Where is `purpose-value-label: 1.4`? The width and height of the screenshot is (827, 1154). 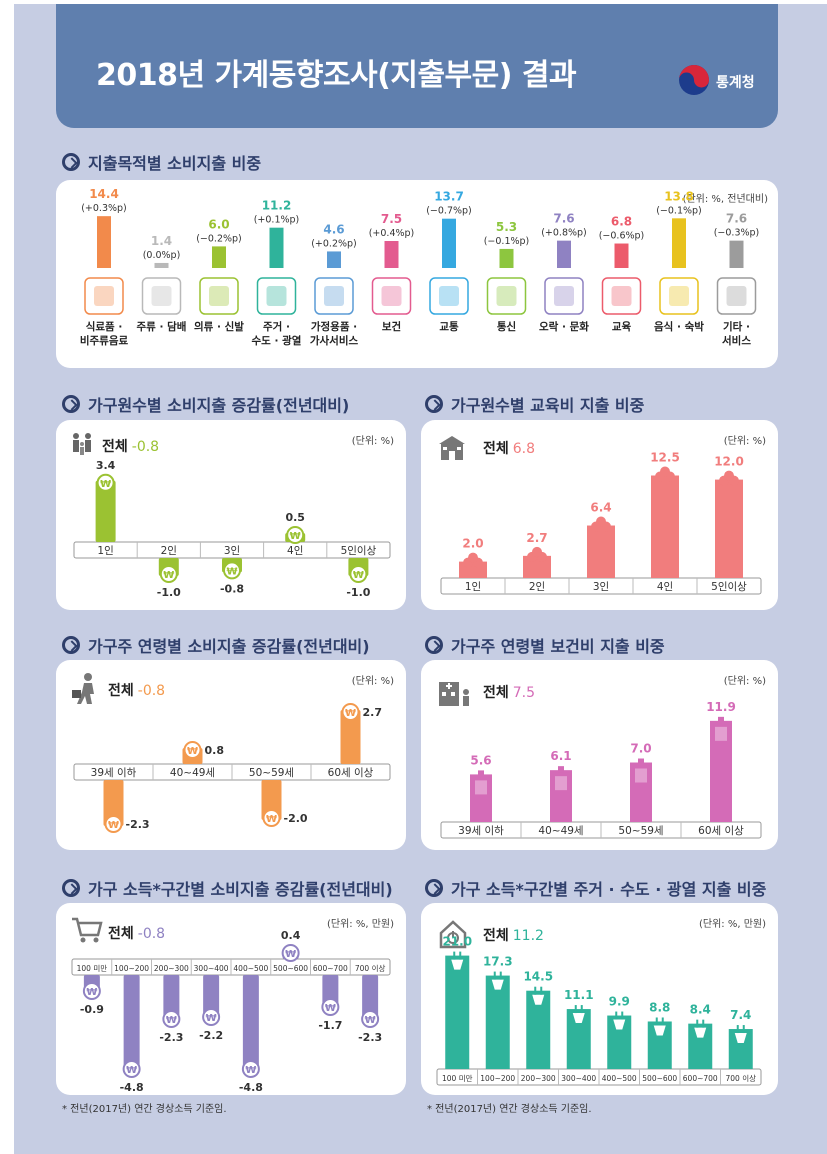 purpose-value-label: 1.4 is located at coordinates (161, 241).